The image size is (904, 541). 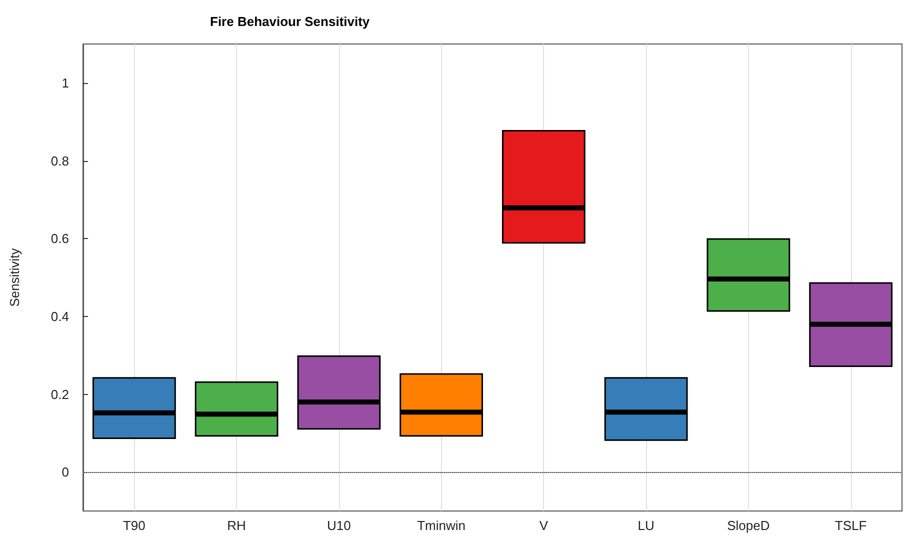 I want to click on y-tick-label: 0.2, so click(x=59, y=394).